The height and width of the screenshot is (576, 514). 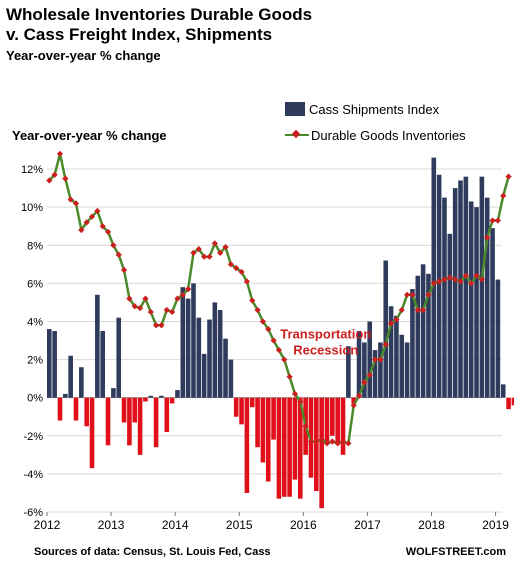 What do you see at coordinates (32, 170) in the screenshot?
I see `y-tick-label: 12%` at bounding box center [32, 170].